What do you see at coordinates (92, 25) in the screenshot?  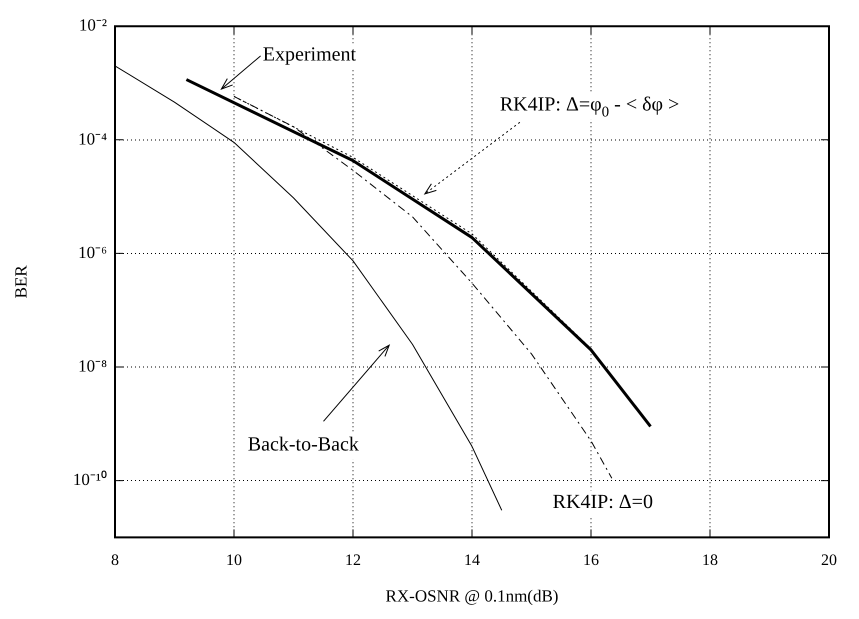 I see `y-tick-label: 10⁻²` at bounding box center [92, 25].